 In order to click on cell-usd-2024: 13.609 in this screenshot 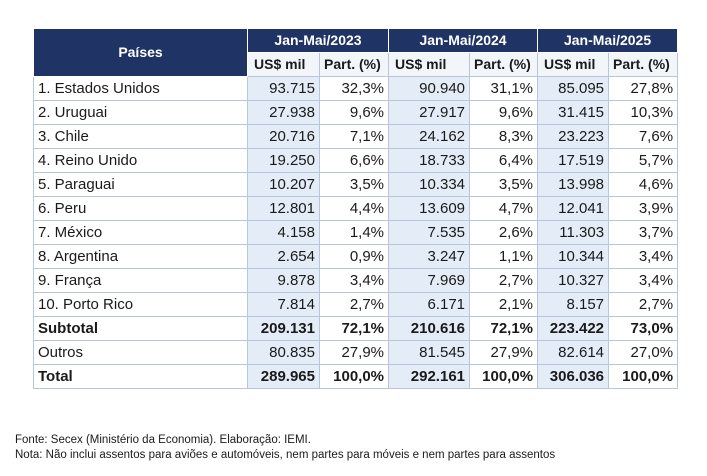, I will do `click(429, 208)`.